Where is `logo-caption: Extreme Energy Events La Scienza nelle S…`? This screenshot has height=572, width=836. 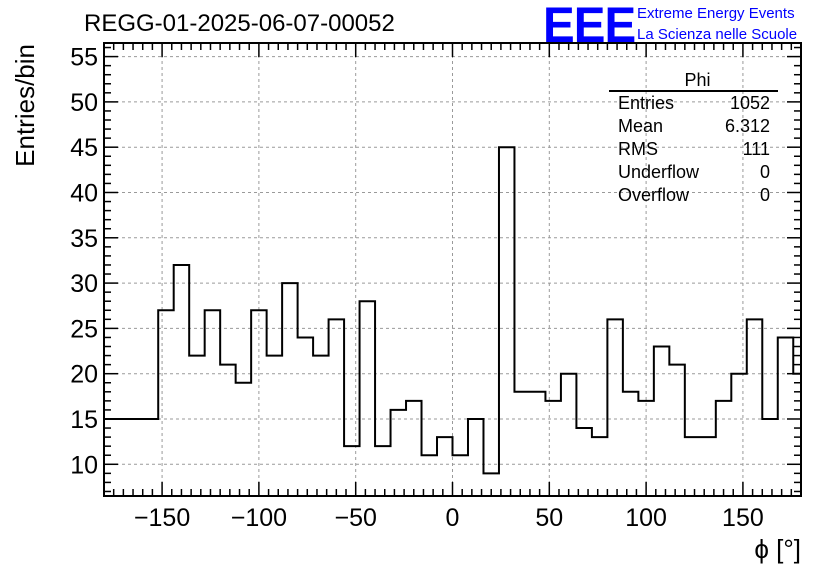
logo-caption: Extreme Energy Events La Scienza nelle S… is located at coordinates (717, 24).